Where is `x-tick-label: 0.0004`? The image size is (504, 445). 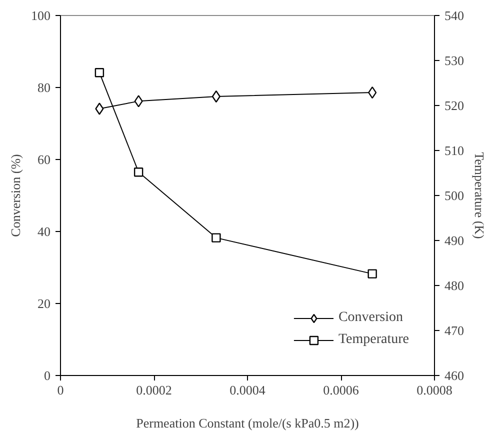 x-tick-label: 0.0004 is located at coordinates (248, 390).